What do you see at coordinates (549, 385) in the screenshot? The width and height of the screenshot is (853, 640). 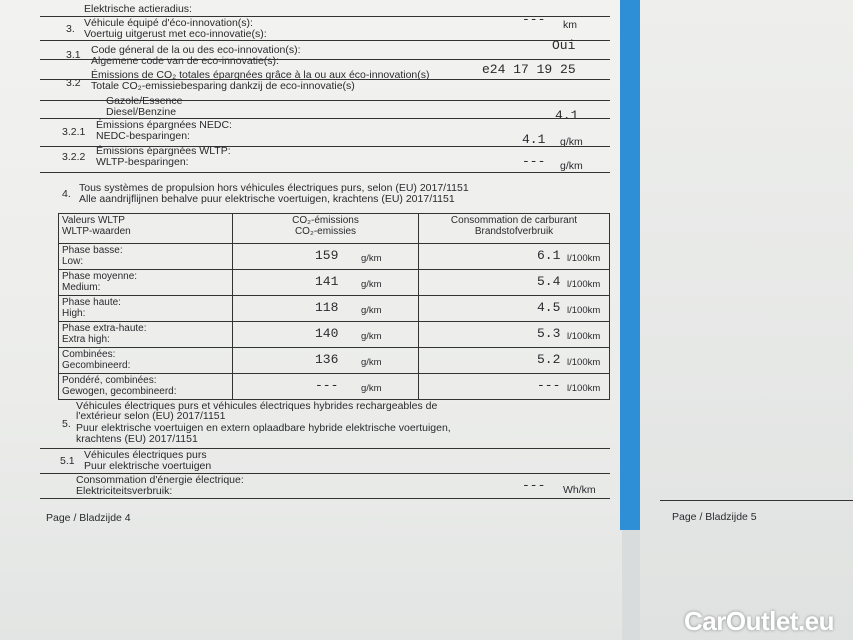 I see `fuel-value: ---` at bounding box center [549, 385].